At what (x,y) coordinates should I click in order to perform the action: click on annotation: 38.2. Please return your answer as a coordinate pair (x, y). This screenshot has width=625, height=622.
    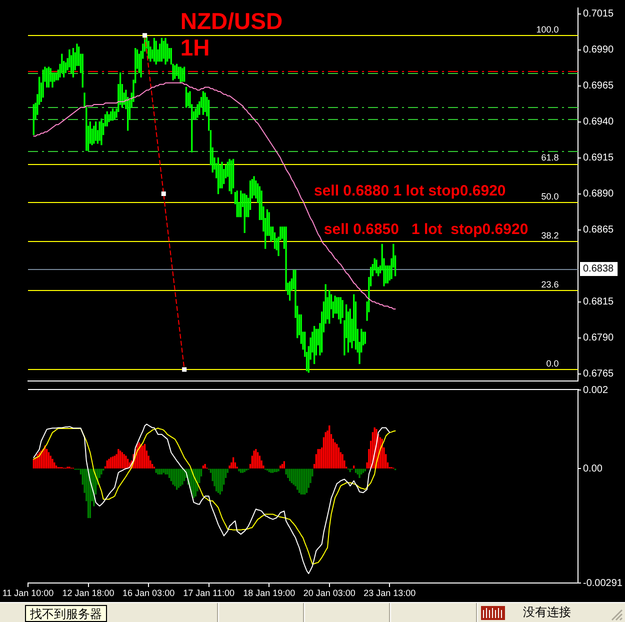
    Looking at the image, I should click on (550, 235).